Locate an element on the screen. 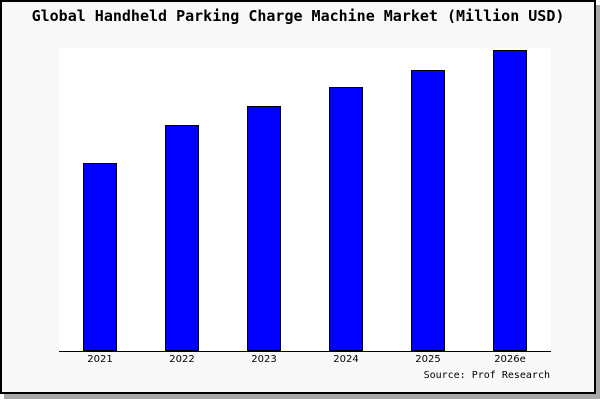 Image resolution: width=600 pixels, height=400 pixels. x-tick-label: 2025 is located at coordinates (428, 359).